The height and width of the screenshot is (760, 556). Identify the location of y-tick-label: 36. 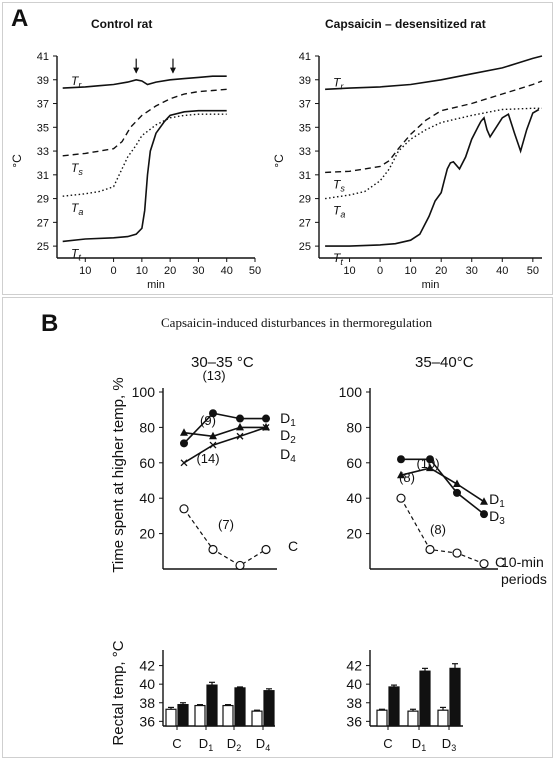
(147, 721).